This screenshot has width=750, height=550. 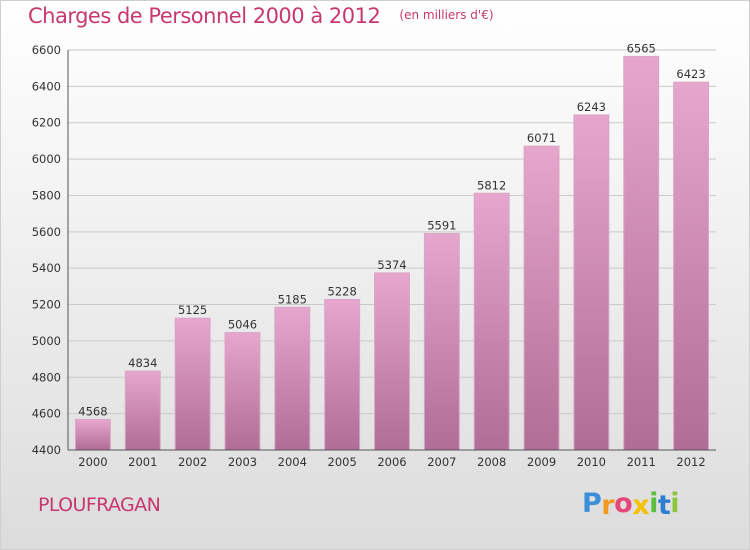 What do you see at coordinates (608, 505) in the screenshot?
I see `logo-letter: r` at bounding box center [608, 505].